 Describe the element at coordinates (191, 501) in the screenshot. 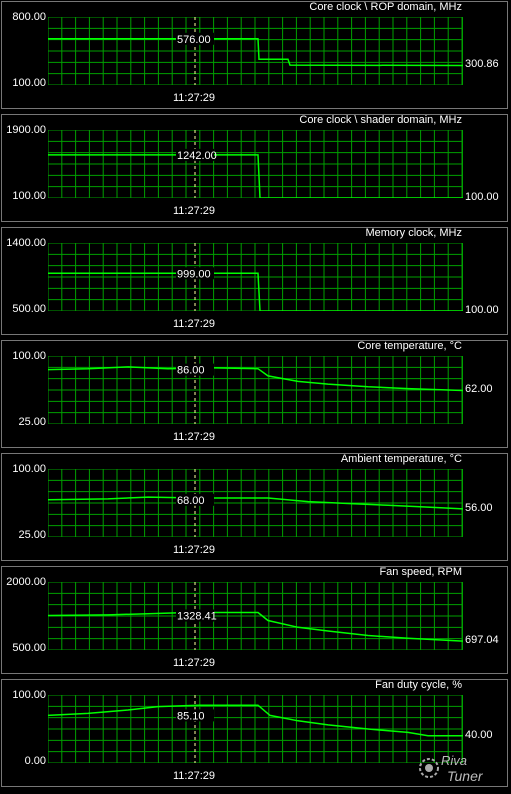

I see `cursor-value-label: 68.00` at that location.